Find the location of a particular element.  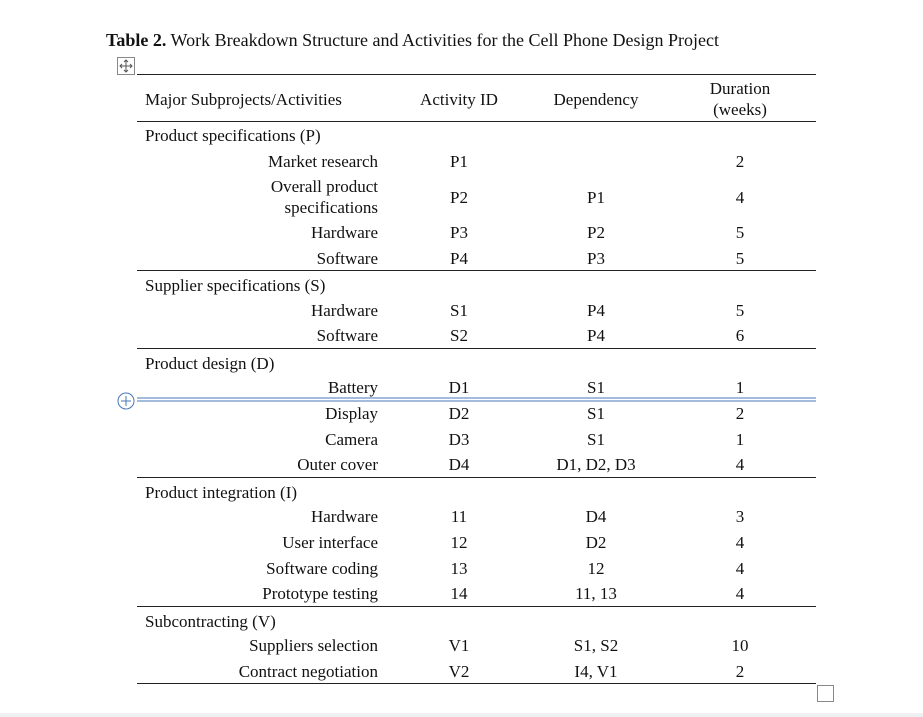

caption-label: Table 2. is located at coordinates (136, 40).